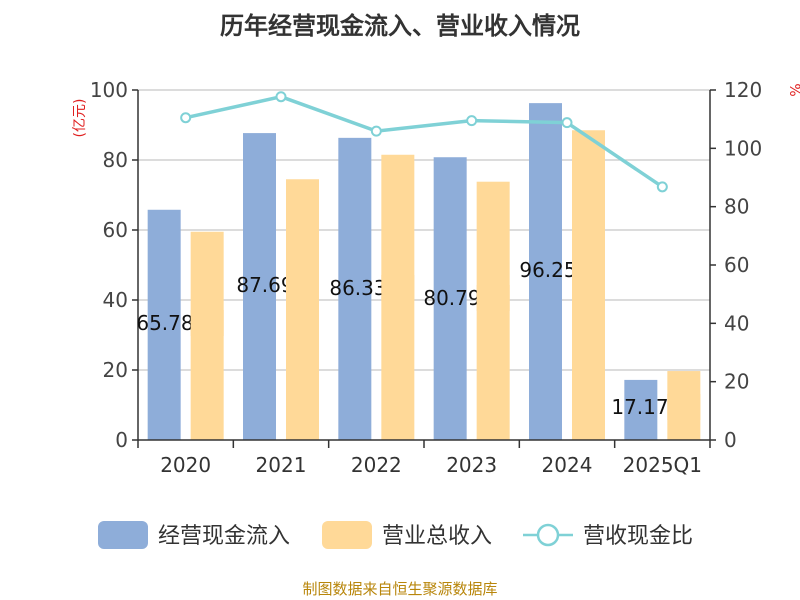 Image resolution: width=800 pixels, height=600 pixels. I want to click on left-axis-tick-label: 60, so click(115, 230).